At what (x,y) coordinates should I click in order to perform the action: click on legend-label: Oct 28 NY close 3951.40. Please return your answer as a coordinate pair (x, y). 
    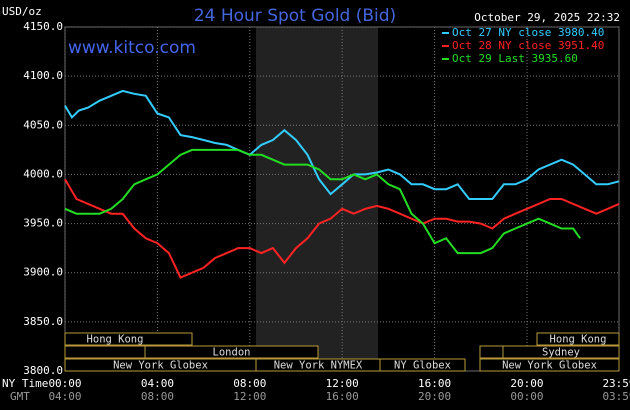
    Looking at the image, I should click on (528, 45).